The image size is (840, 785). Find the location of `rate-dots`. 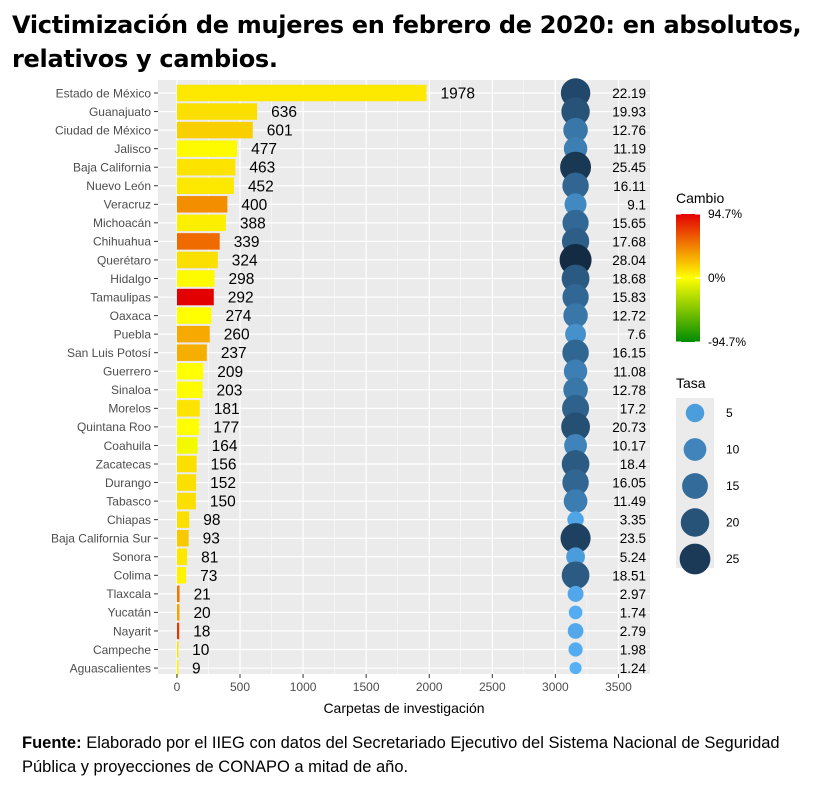

rate-dots is located at coordinates (575, 376).